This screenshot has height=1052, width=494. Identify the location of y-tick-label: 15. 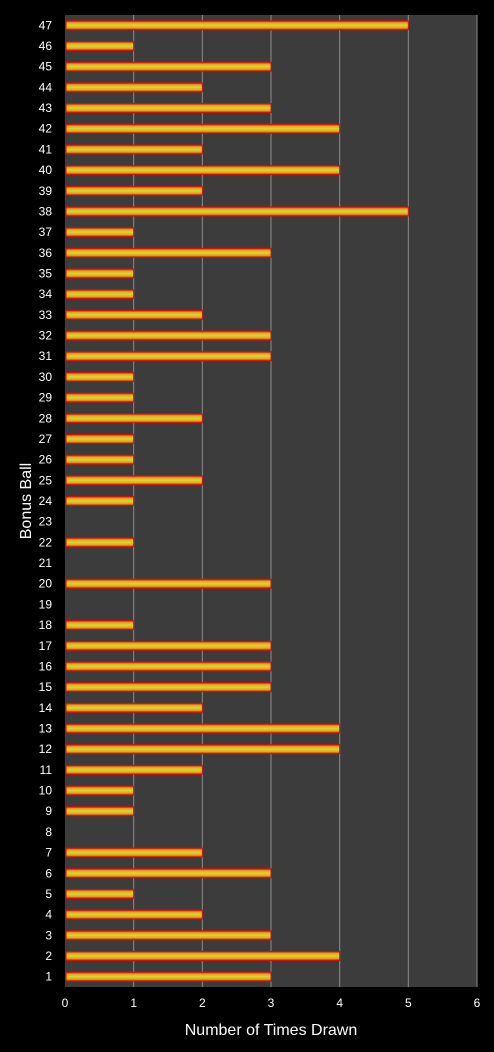
(46, 687).